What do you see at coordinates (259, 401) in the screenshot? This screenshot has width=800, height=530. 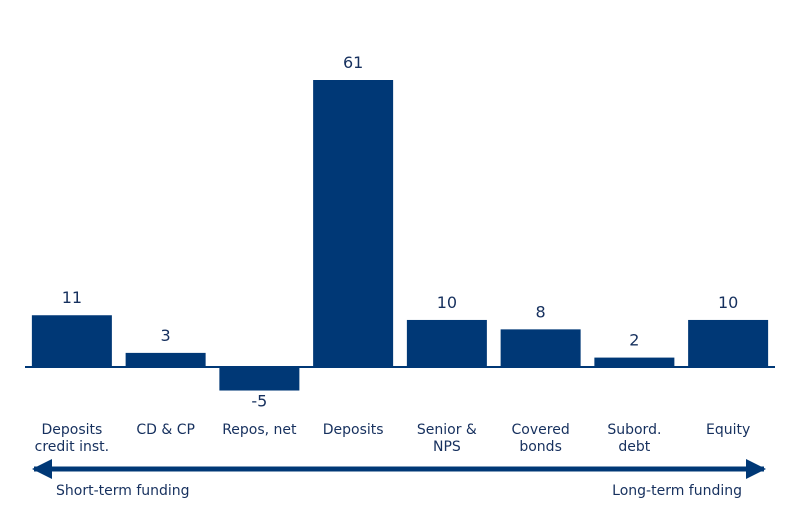 I see `value-label: -5` at bounding box center [259, 401].